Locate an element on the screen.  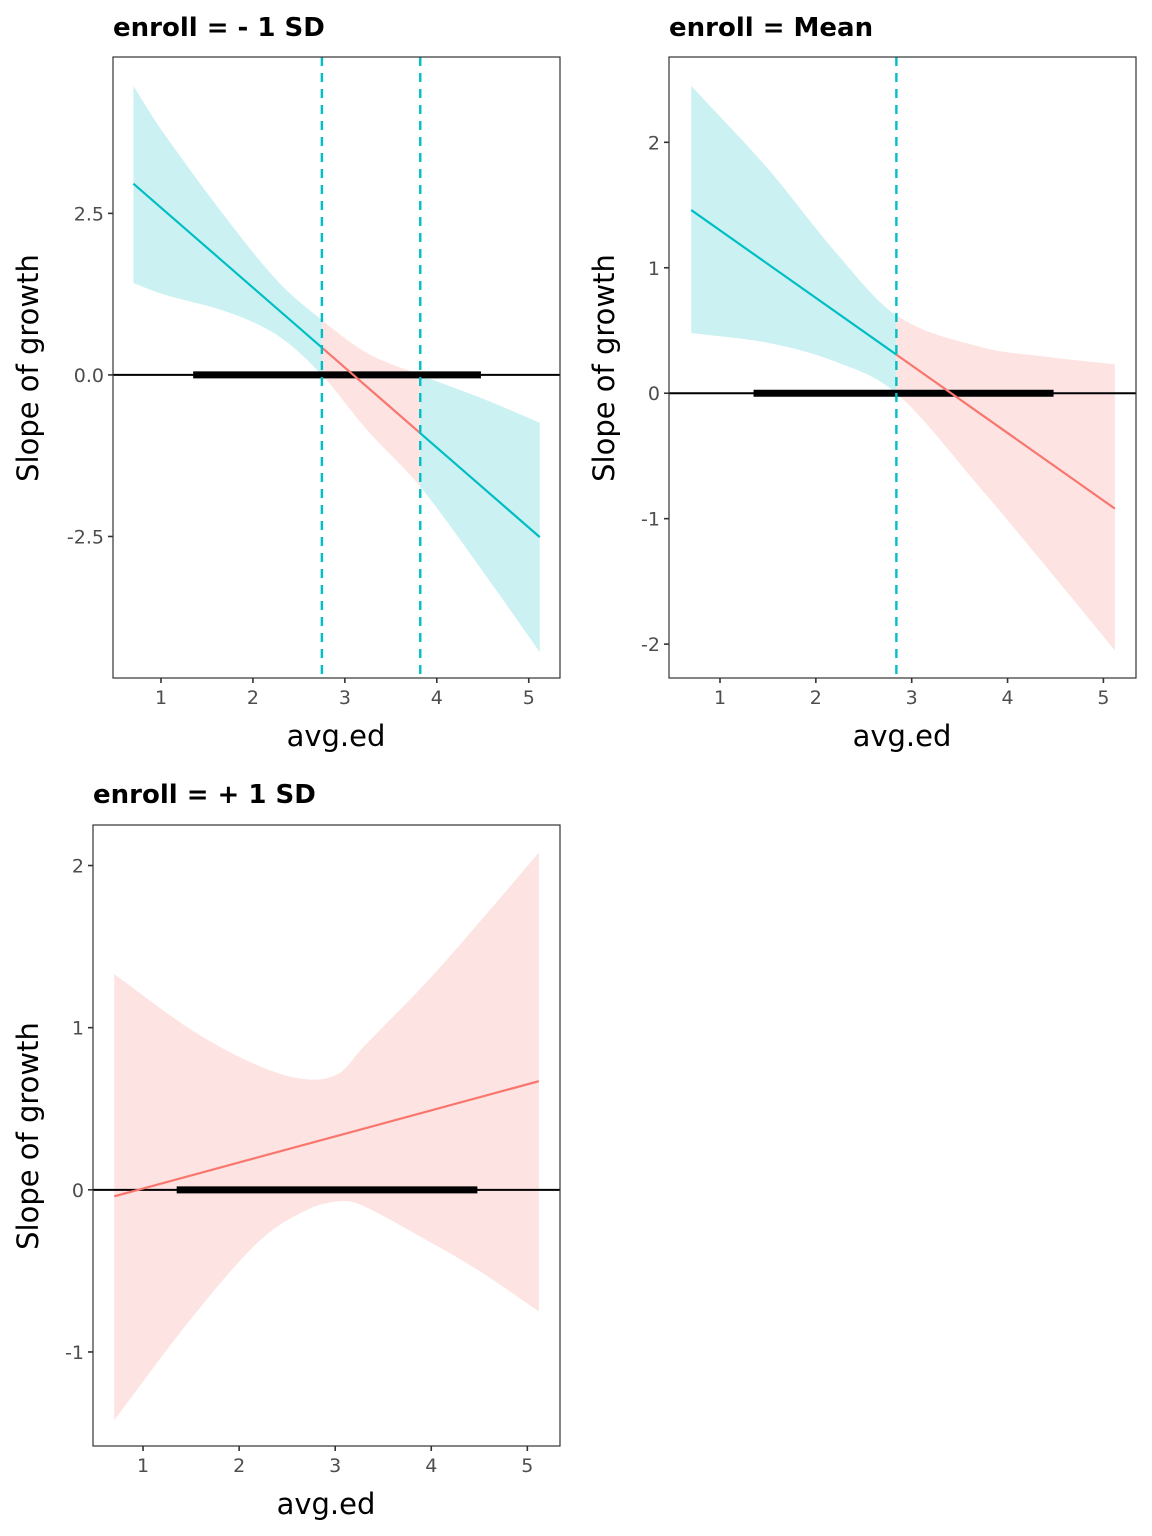
y-tick-label: 2.5 is located at coordinates (89, 214).